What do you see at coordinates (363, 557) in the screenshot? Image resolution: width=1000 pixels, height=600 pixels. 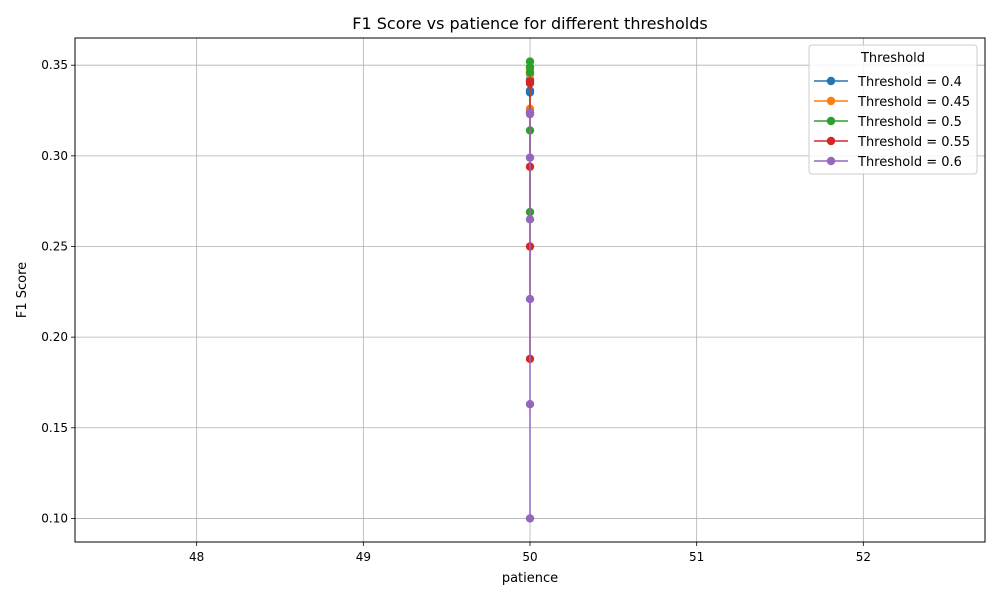 I see `x-tick-label: 49` at bounding box center [363, 557].